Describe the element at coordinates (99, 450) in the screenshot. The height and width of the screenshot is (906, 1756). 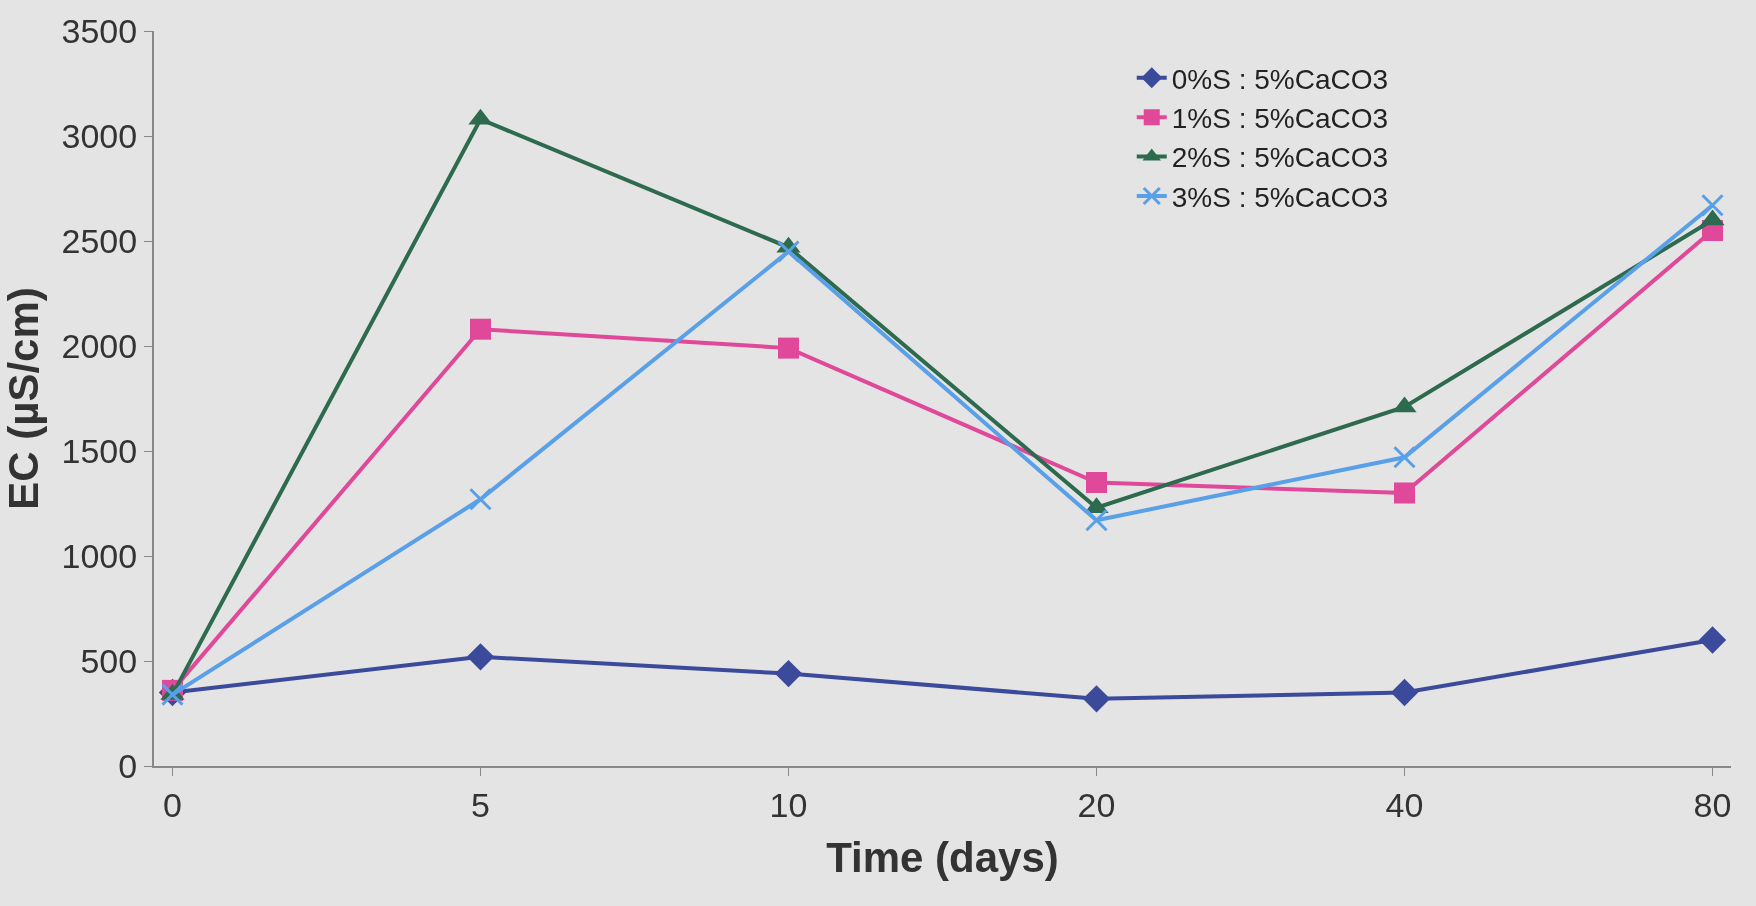
I see `y-tick-label: 1500` at that location.